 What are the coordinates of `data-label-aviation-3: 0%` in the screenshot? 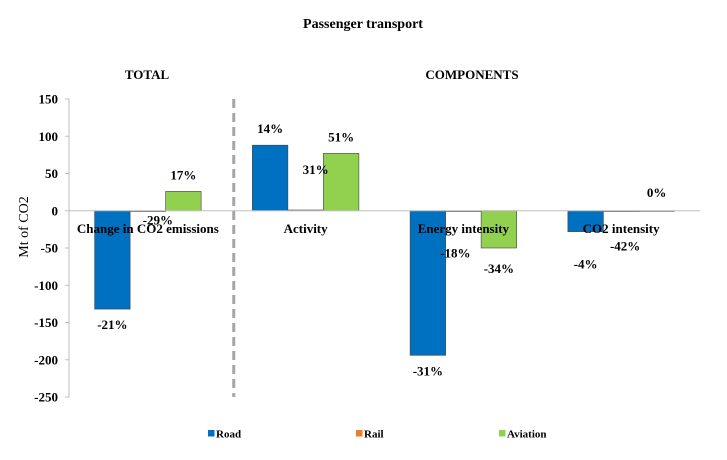 It's located at (657, 192).